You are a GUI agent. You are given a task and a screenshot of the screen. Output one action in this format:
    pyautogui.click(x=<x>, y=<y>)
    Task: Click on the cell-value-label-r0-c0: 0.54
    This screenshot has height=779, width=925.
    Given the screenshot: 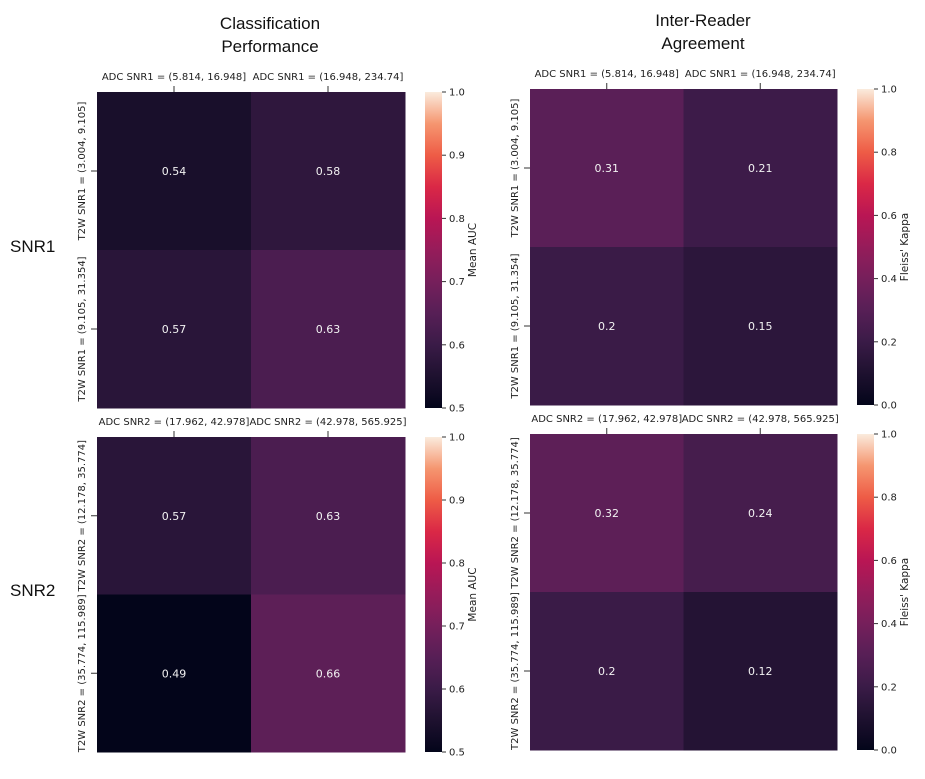 What is the action you would take?
    pyautogui.click(x=174, y=171)
    